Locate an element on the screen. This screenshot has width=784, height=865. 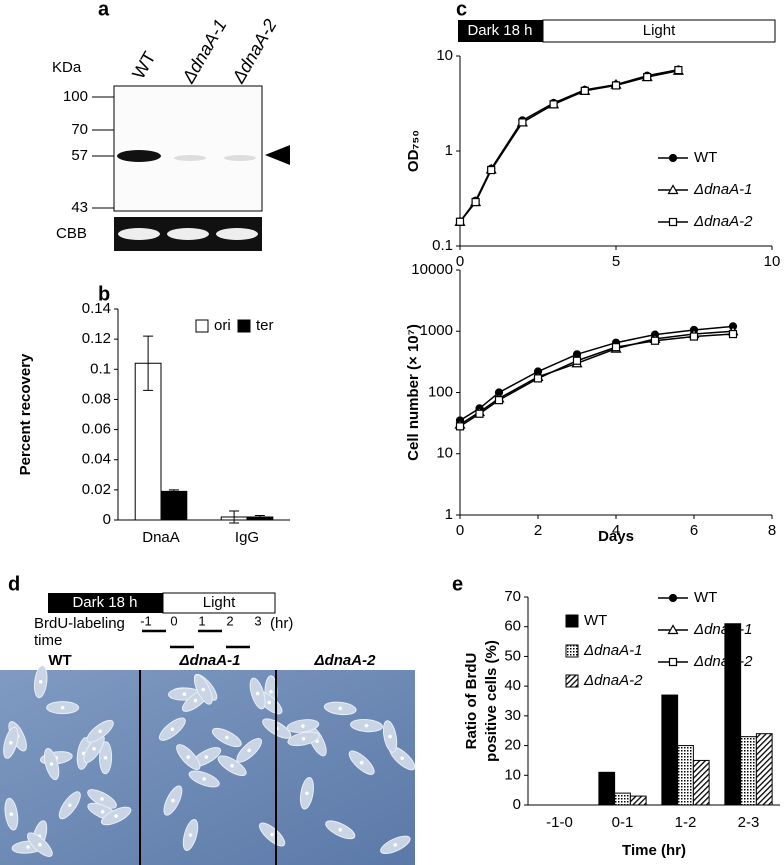
y-tick-label: 60 is located at coordinates (512, 626).